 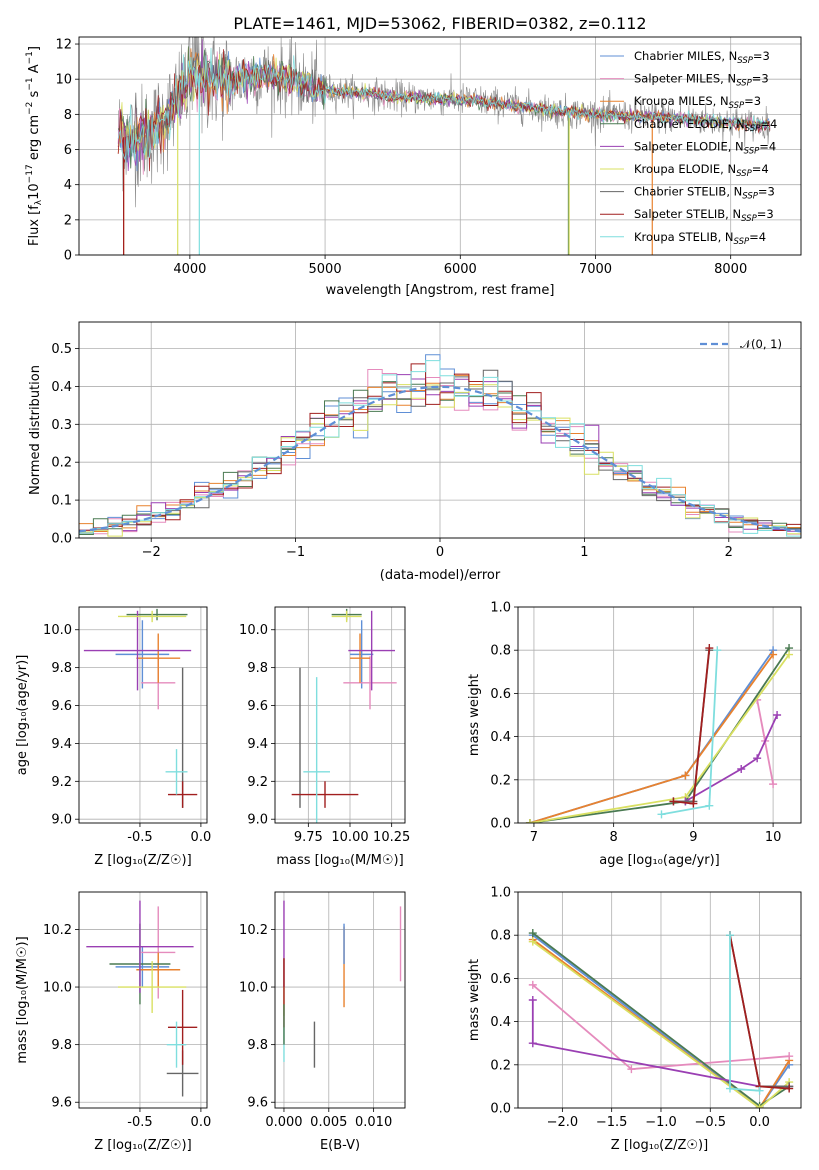 I want to click on y-tick-label: 0.4, so click(x=500, y=737).